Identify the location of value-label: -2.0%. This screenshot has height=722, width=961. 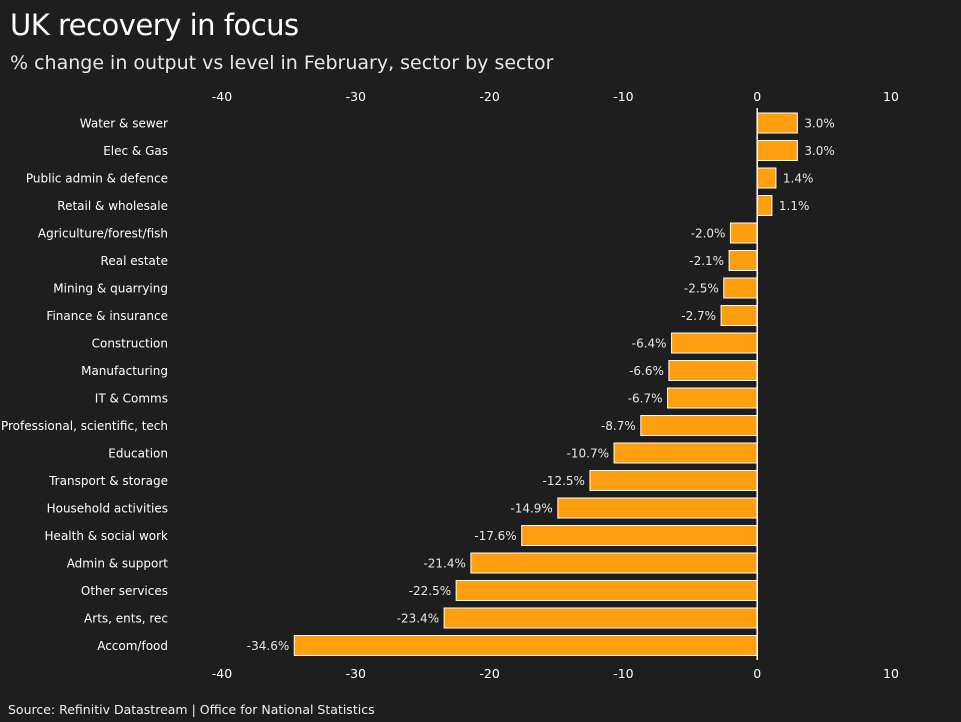
(708, 234).